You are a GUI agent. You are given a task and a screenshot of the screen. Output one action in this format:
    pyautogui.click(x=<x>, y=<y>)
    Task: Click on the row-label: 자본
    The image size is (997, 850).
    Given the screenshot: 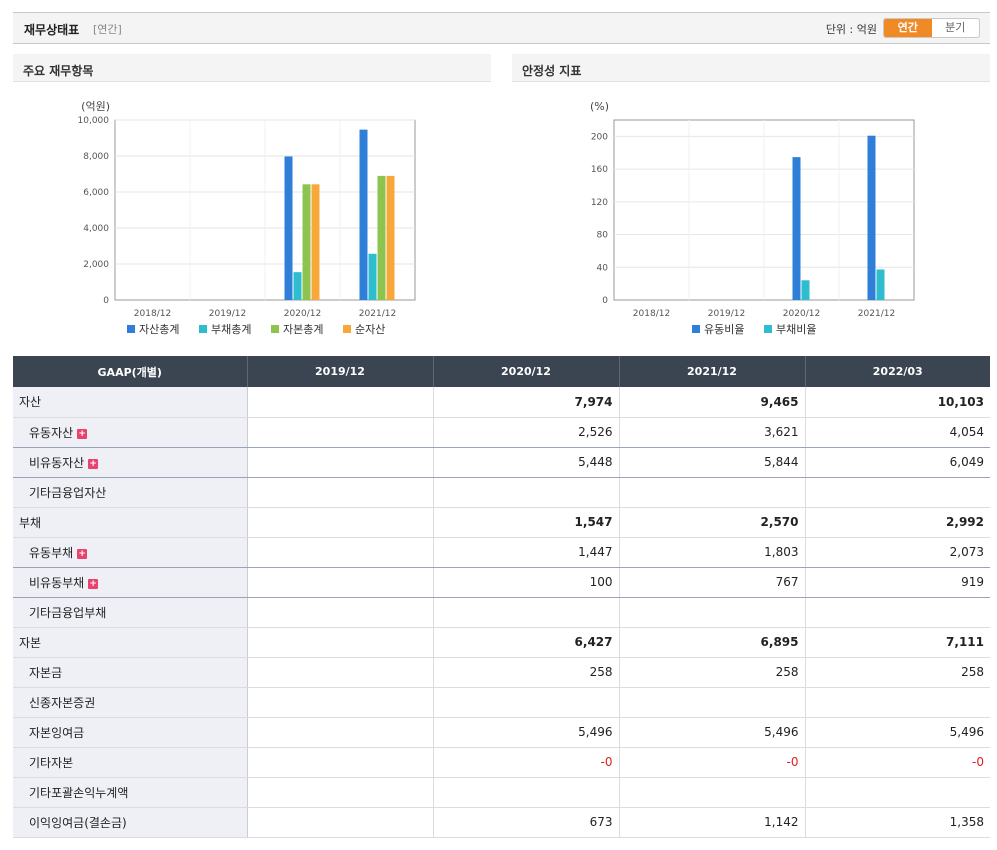 What is the action you would take?
    pyautogui.click(x=30, y=642)
    